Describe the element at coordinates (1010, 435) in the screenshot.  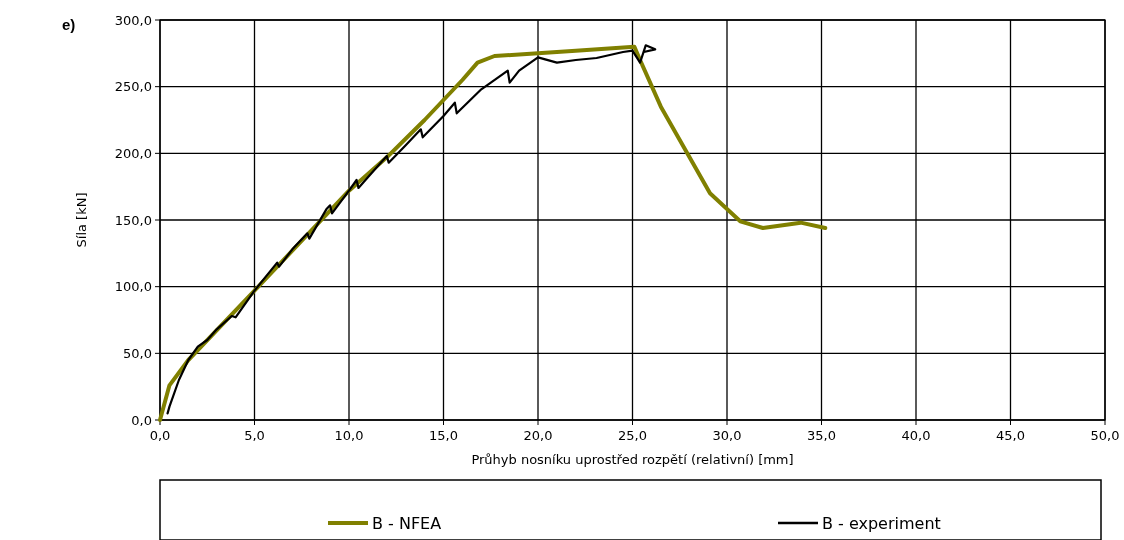
I see `x-tick-label: 45,0` at that location.